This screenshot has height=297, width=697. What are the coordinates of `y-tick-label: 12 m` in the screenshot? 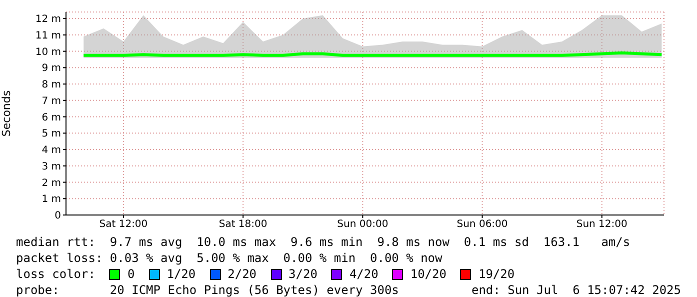 It's located at (48, 20).